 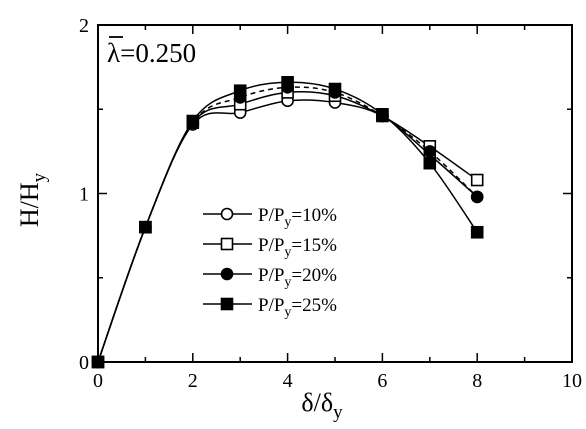 What do you see at coordinates (39, 177) in the screenshot?
I see `y-axis-label-sub: y` at bounding box center [39, 177].